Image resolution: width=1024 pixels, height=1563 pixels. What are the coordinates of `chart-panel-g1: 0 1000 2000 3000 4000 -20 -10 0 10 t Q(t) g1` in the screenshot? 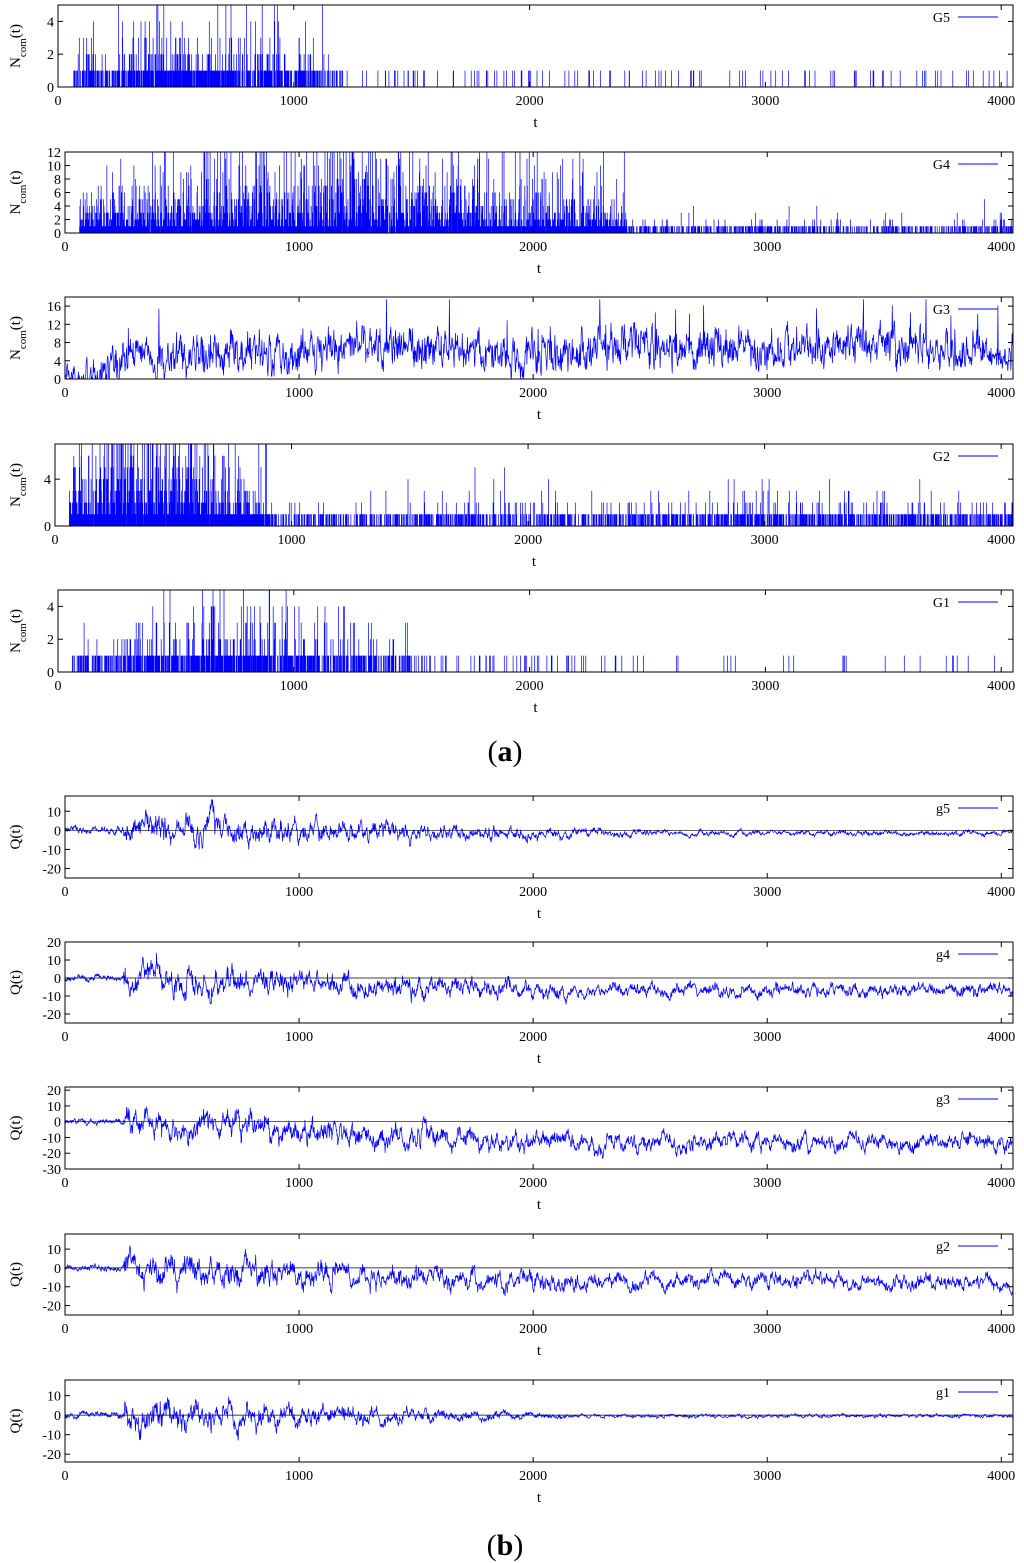 It's located at (511, 1442).